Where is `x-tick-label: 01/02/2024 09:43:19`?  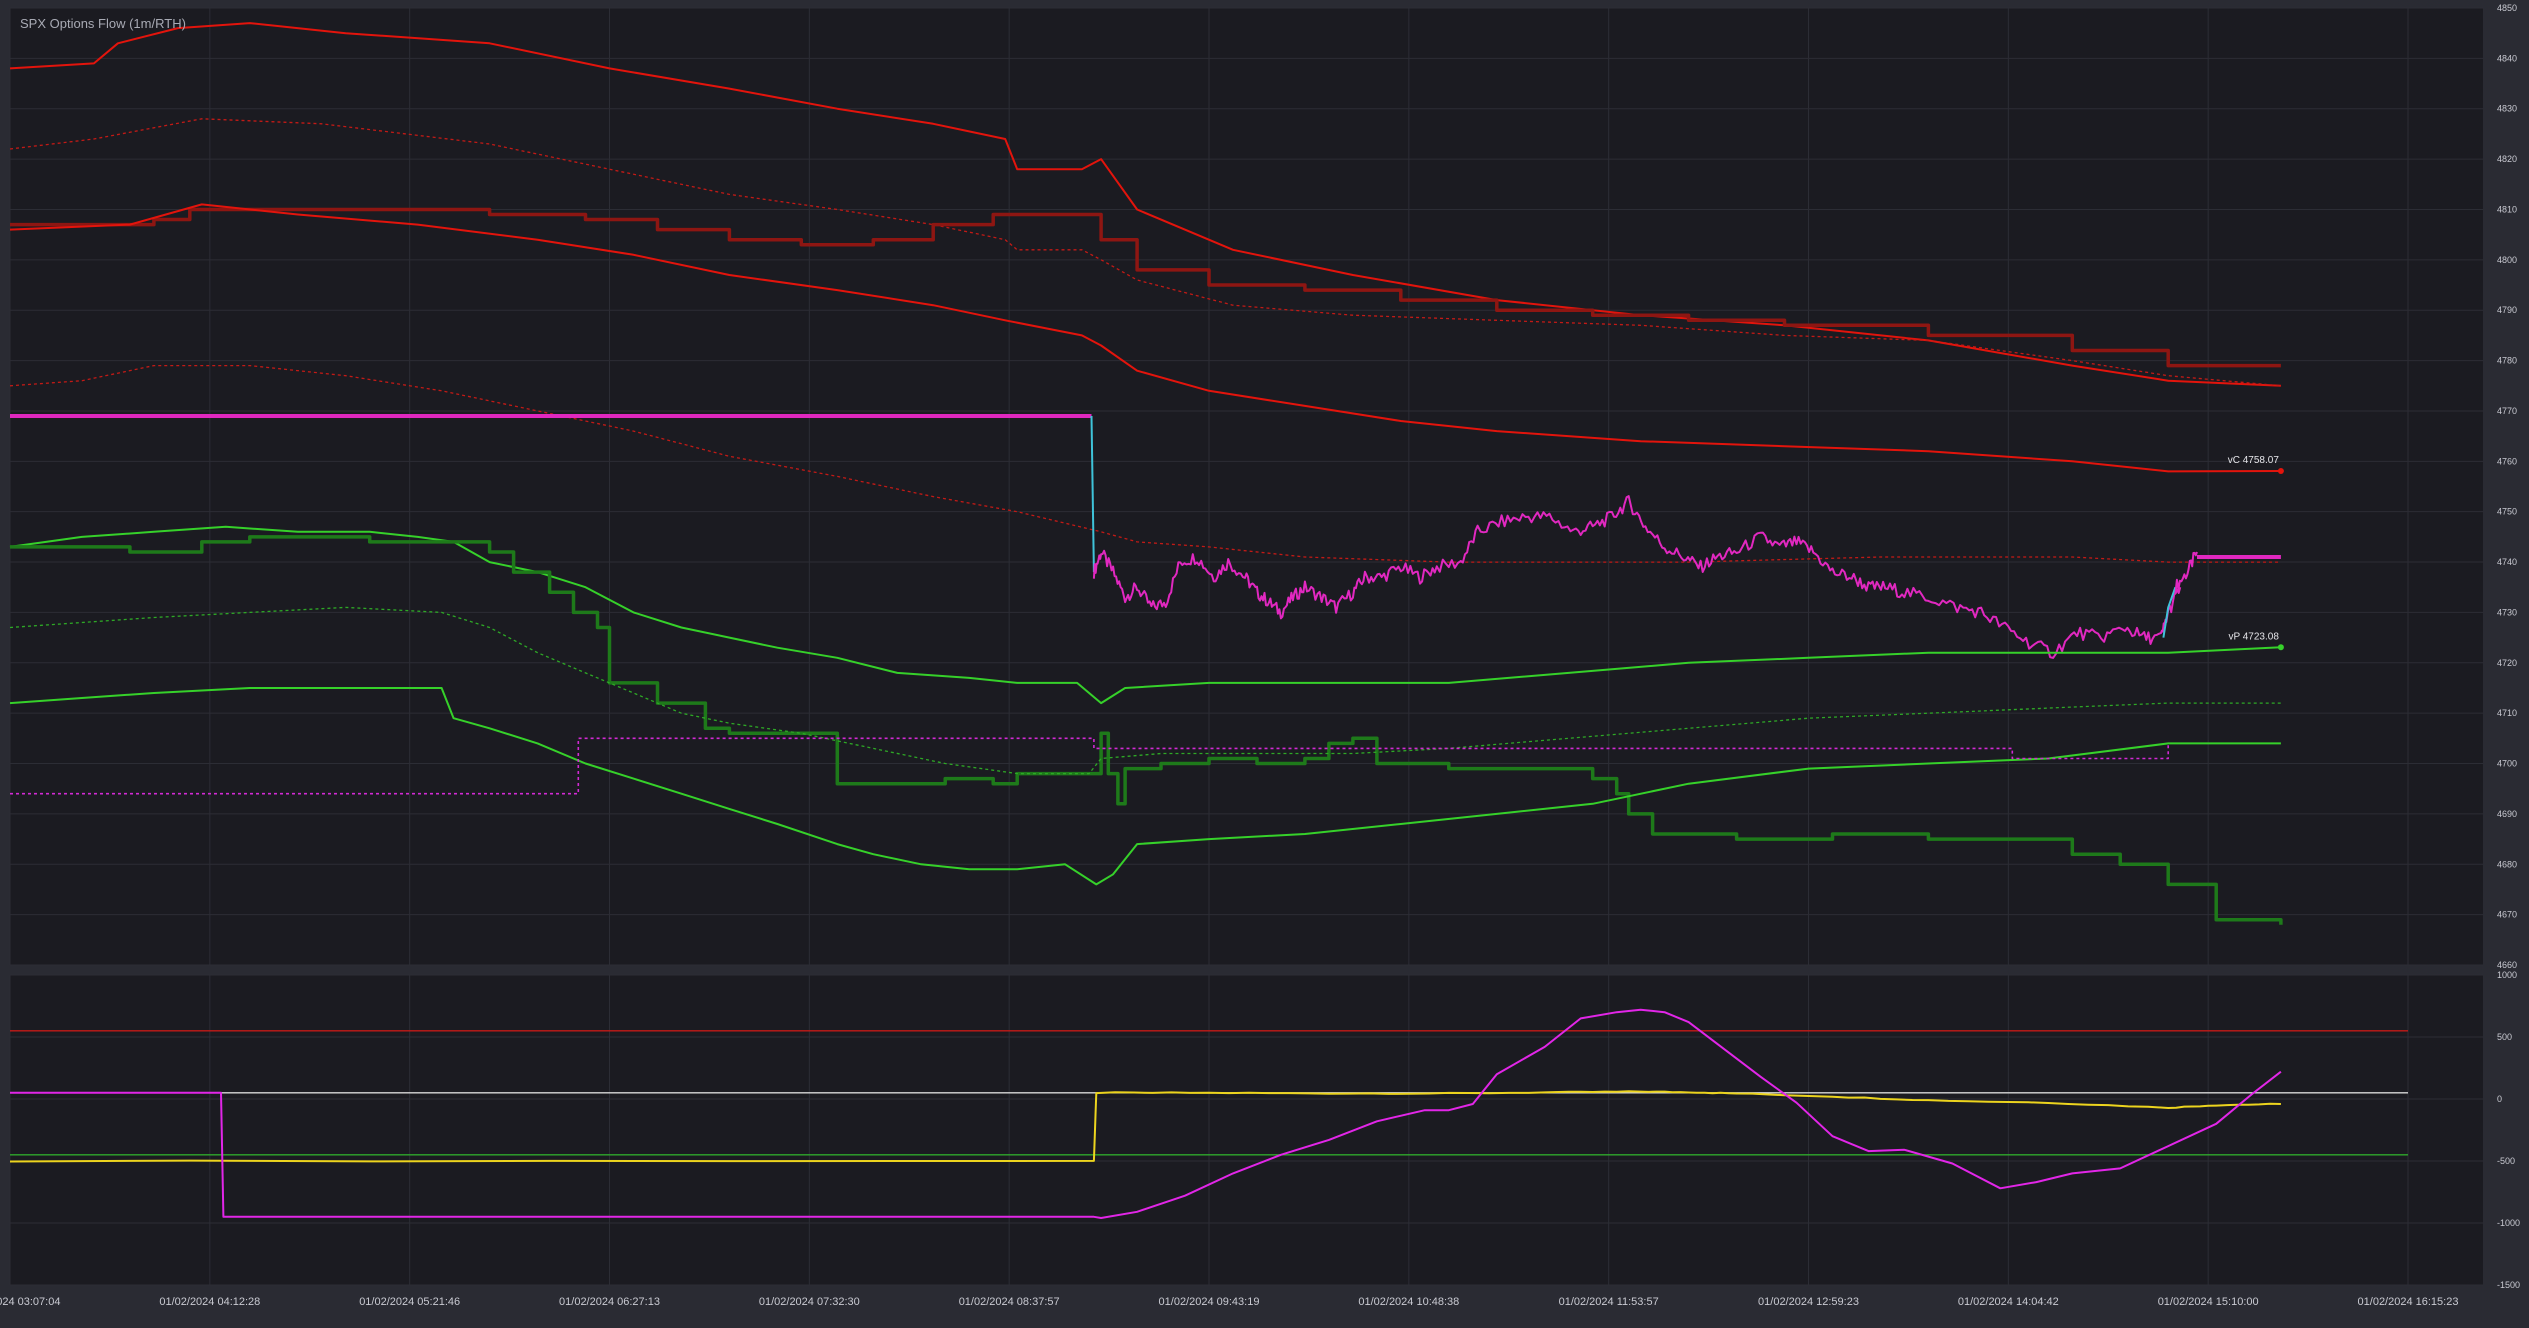 x-tick-label: 01/02/2024 09:43:19 is located at coordinates (1209, 1302).